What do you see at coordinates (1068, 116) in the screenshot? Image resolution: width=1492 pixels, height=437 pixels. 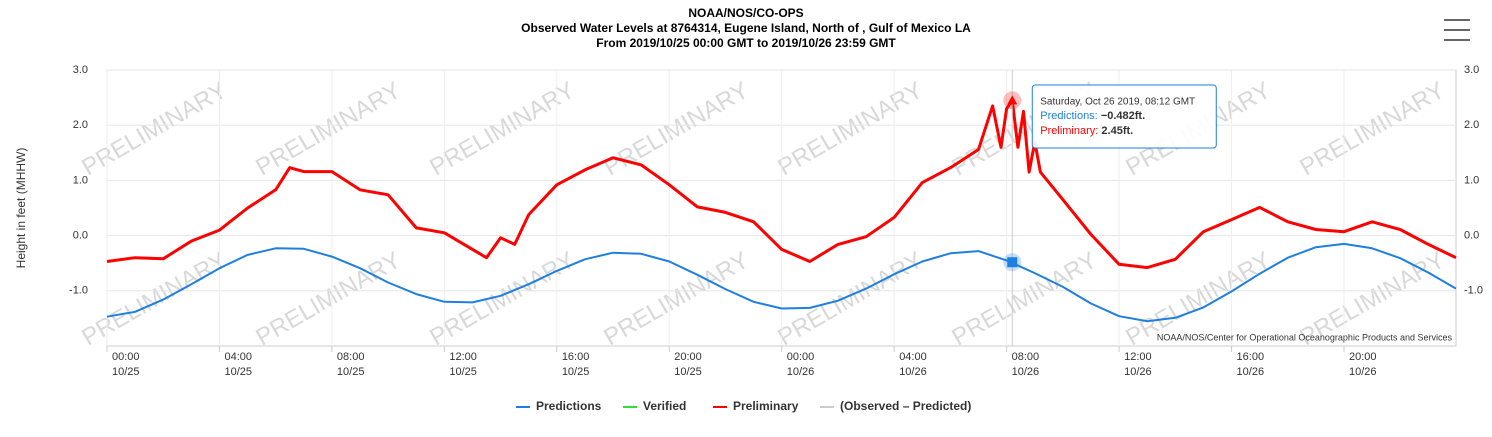 I see `tooltip-series-name: Predictions:` at bounding box center [1068, 116].